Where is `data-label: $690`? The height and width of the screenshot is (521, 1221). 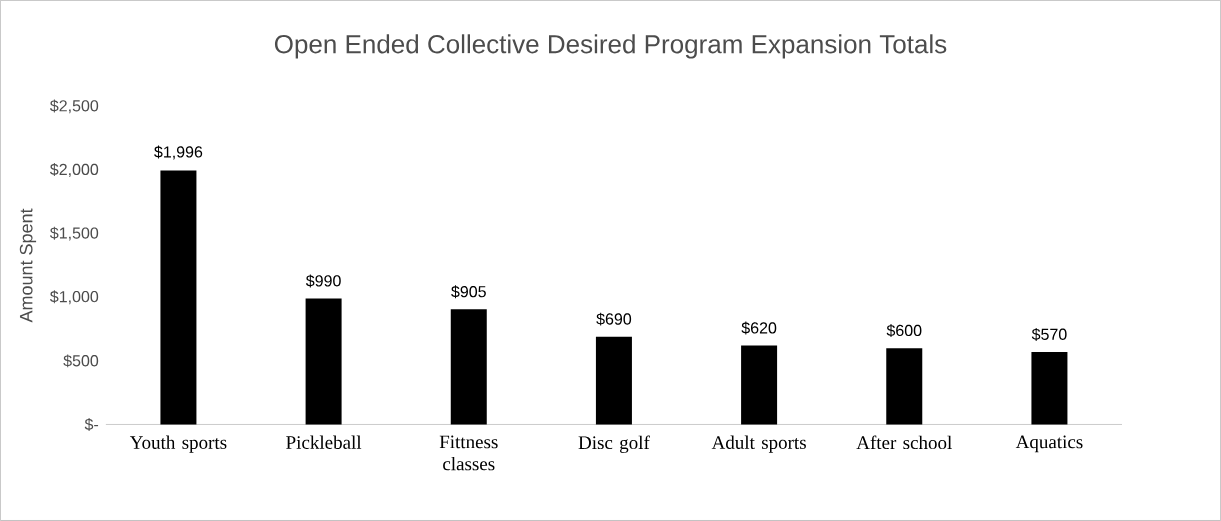
data-label: $690 is located at coordinates (614, 319).